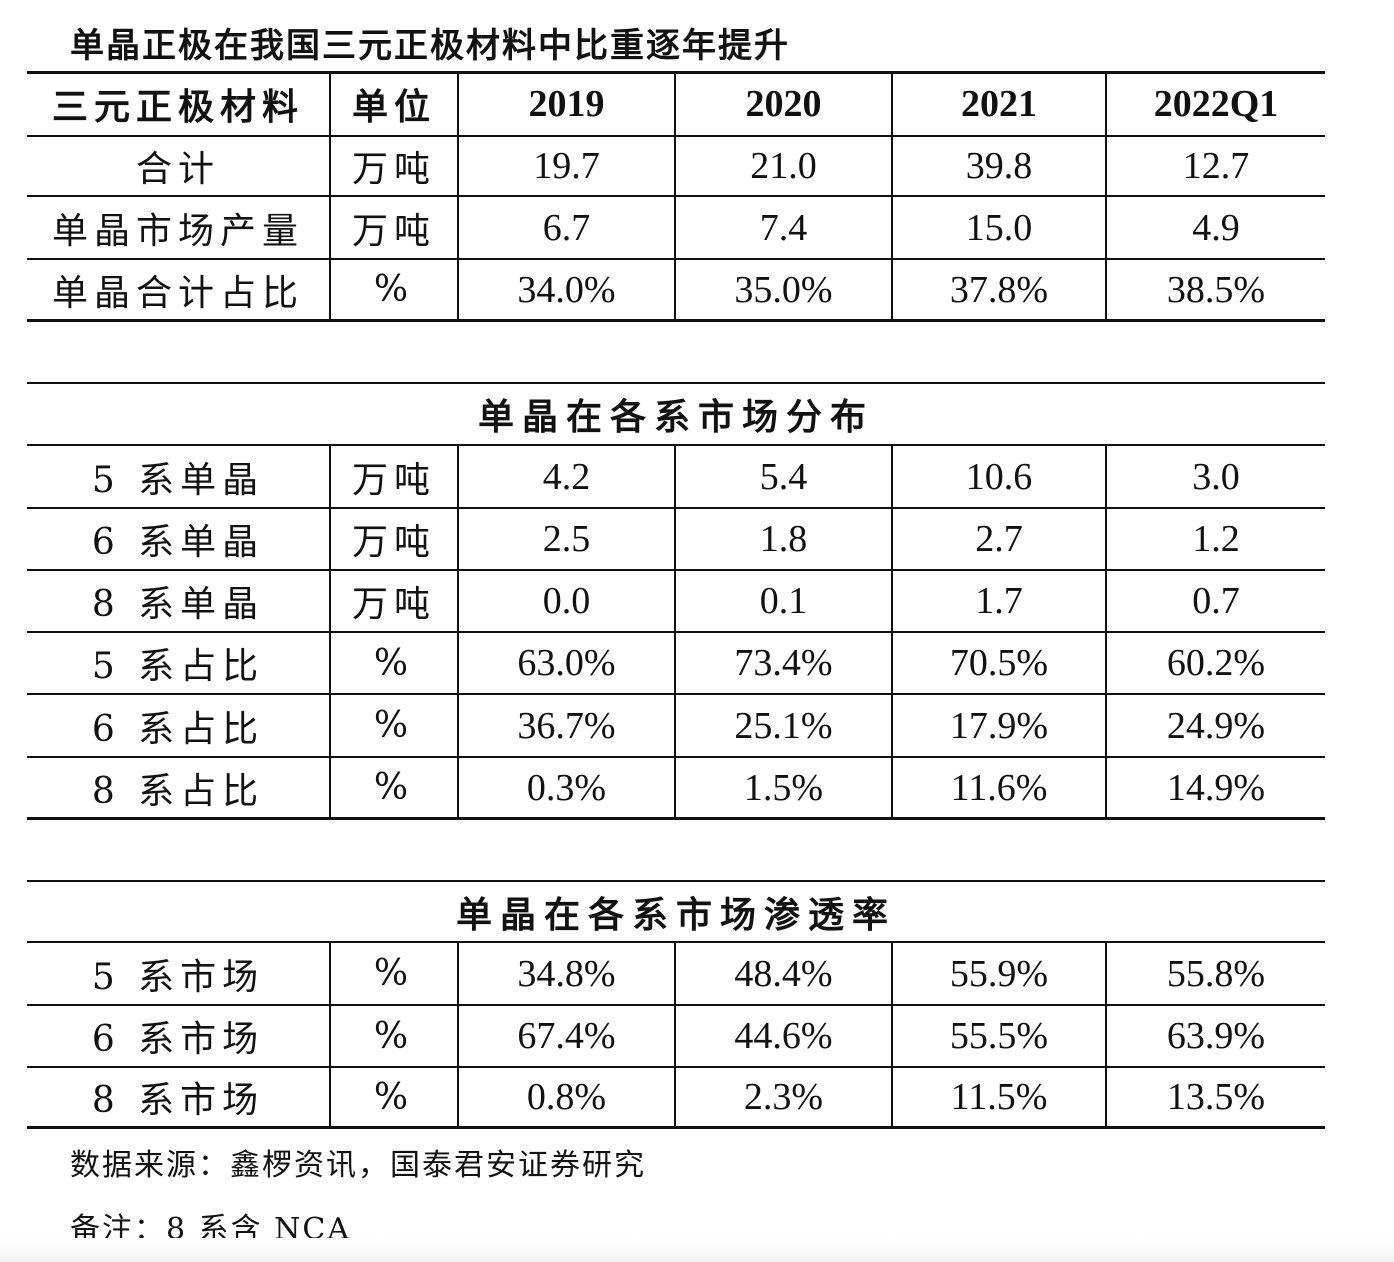  I want to click on cell-value: 0.8%, so click(566, 1097).